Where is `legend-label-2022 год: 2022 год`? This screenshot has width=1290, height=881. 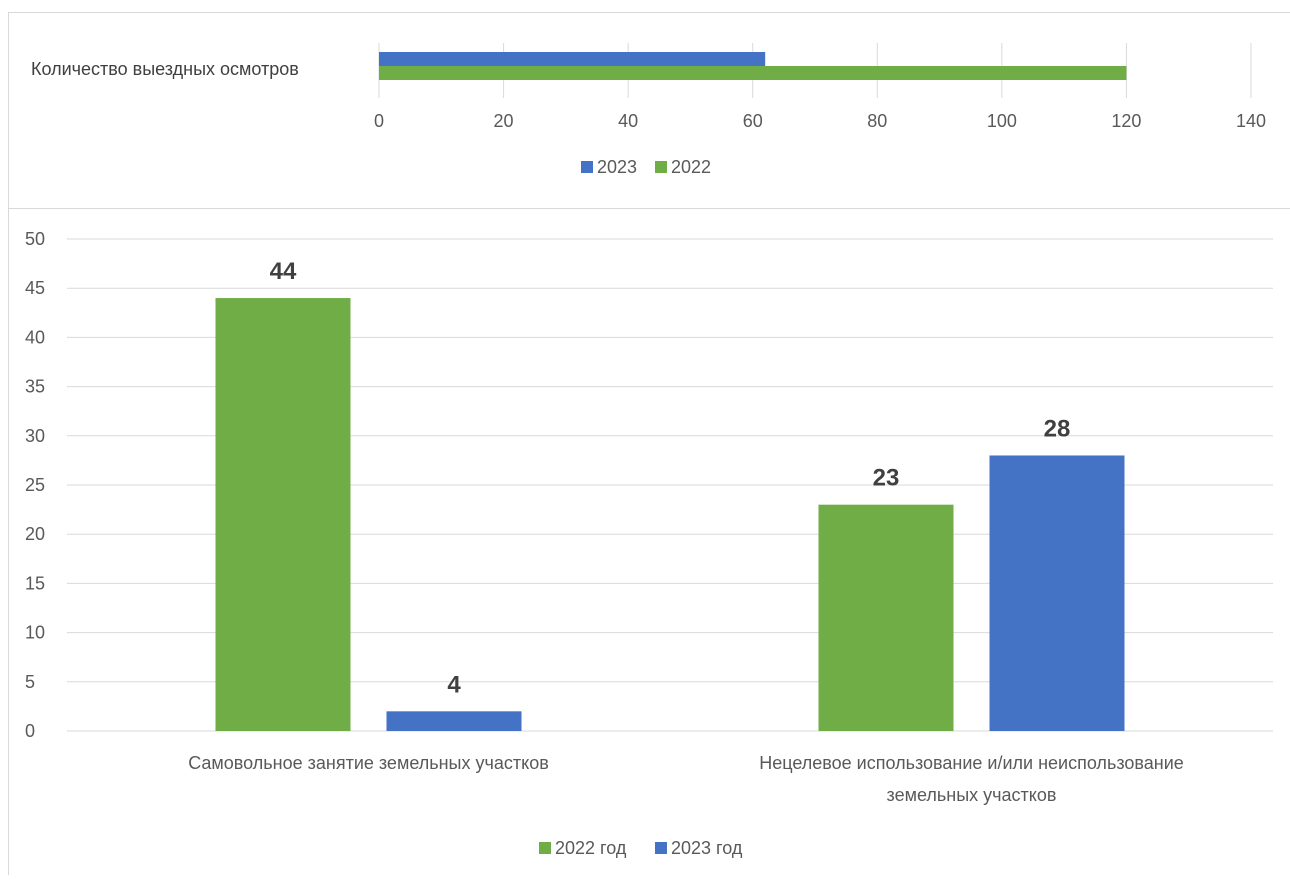 legend-label-2022 год: 2022 год is located at coordinates (591, 848).